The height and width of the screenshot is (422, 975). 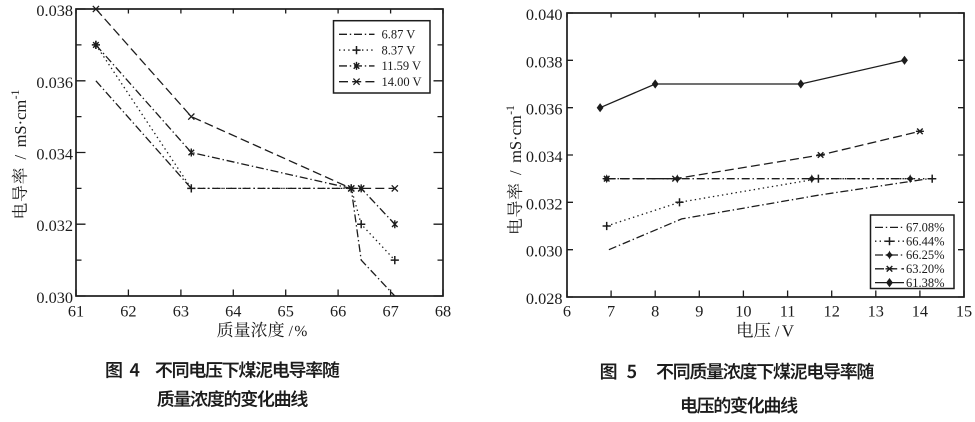 What do you see at coordinates (964, 311) in the screenshot?
I see `svg-text: 15` at bounding box center [964, 311].